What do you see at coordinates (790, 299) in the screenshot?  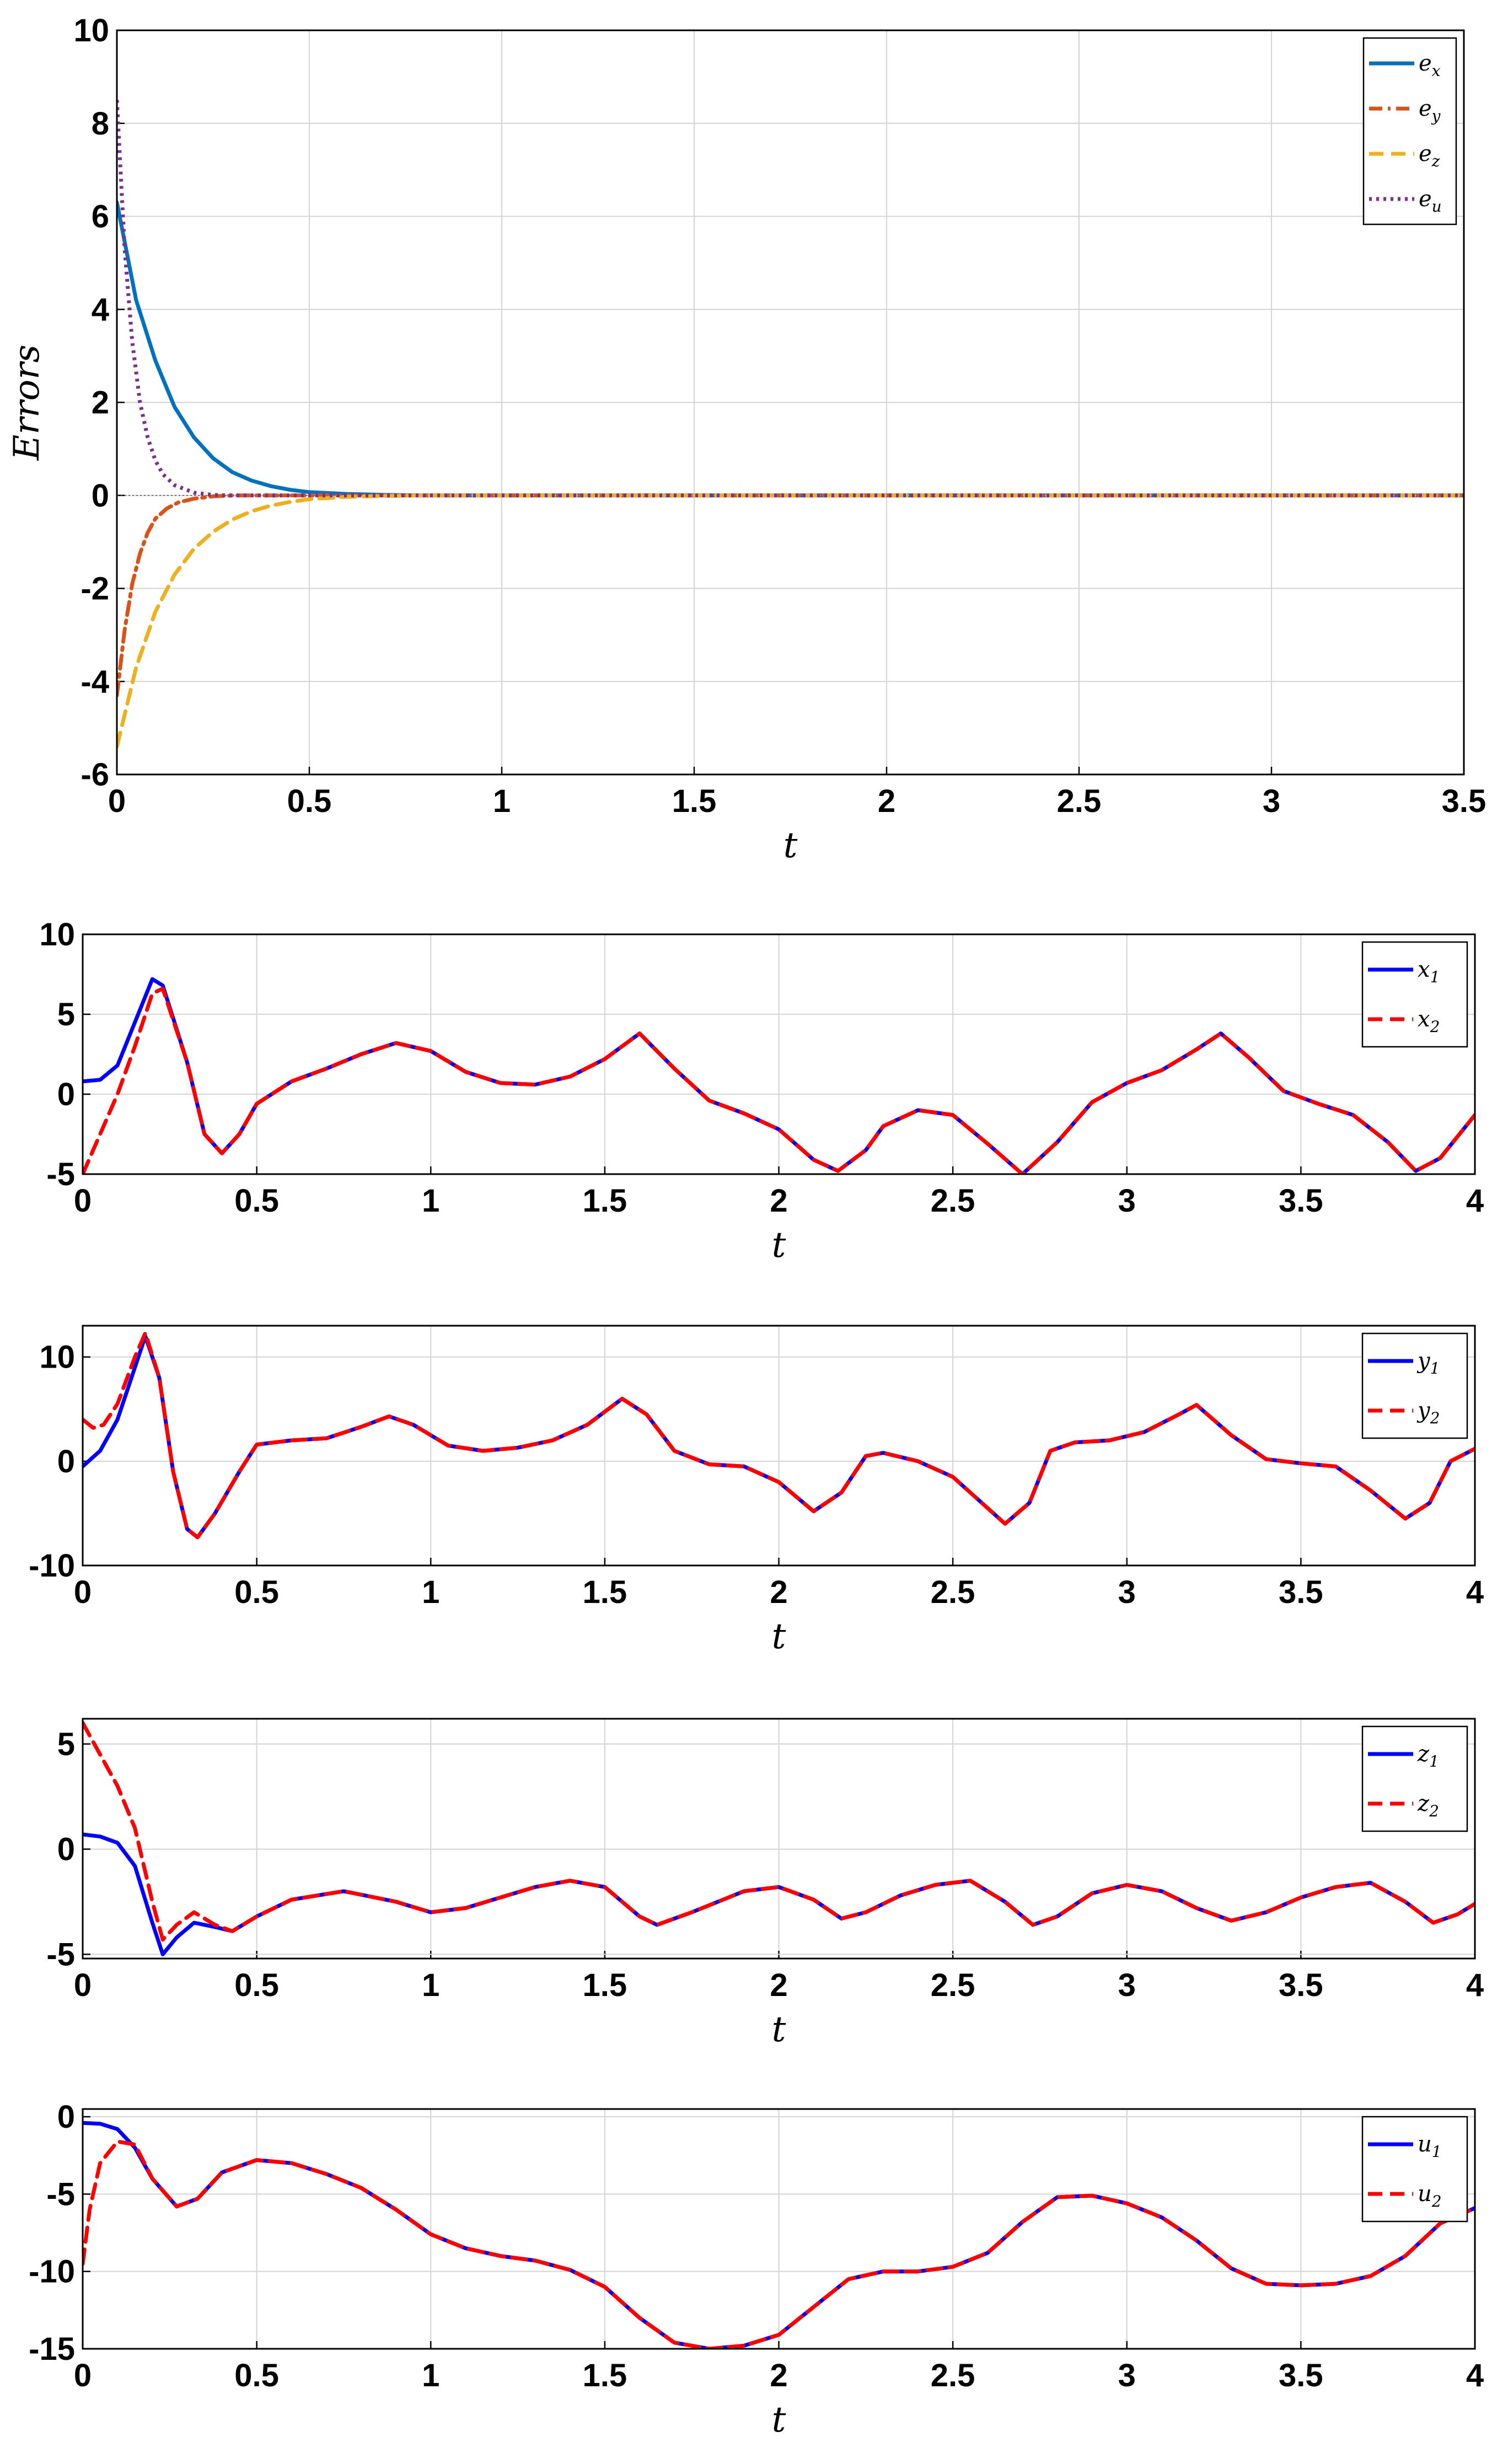 I see `series-line-eu` at bounding box center [790, 299].